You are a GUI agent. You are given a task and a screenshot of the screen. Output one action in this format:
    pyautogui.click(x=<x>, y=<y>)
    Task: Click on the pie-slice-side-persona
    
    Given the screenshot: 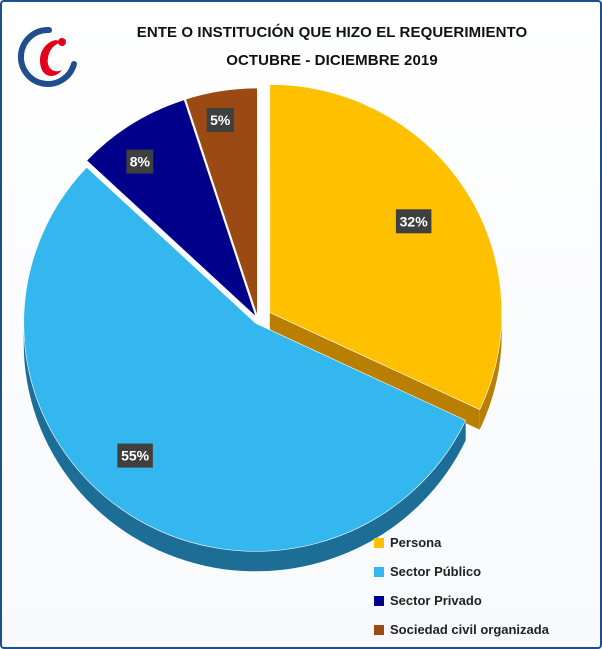 What is the action you would take?
    pyautogui.click(x=490, y=371)
    